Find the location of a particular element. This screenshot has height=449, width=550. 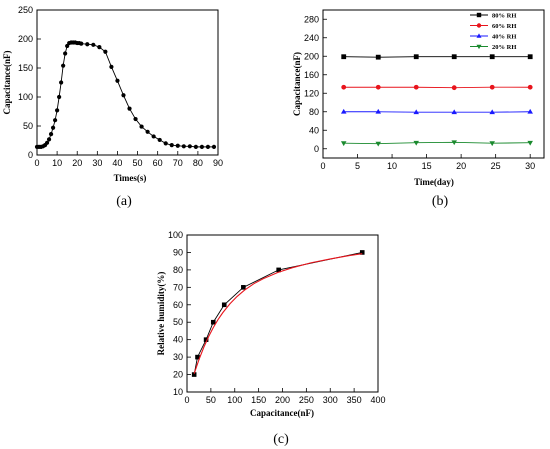

panel-label: (c) is located at coordinates (281, 439).